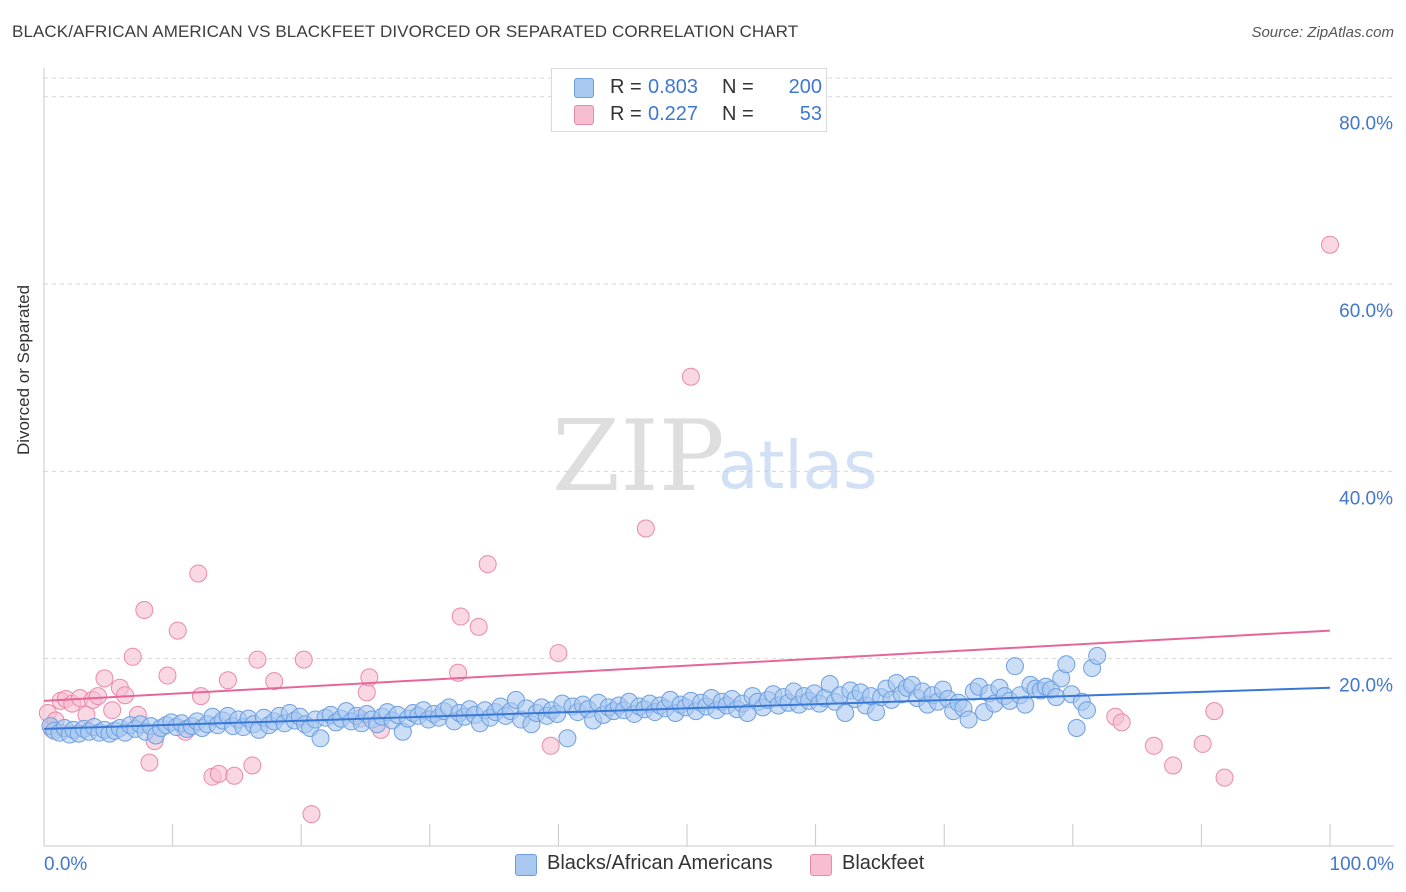  What do you see at coordinates (687, 665) in the screenshot?
I see `blackfeet-trend-line` at bounding box center [687, 665].